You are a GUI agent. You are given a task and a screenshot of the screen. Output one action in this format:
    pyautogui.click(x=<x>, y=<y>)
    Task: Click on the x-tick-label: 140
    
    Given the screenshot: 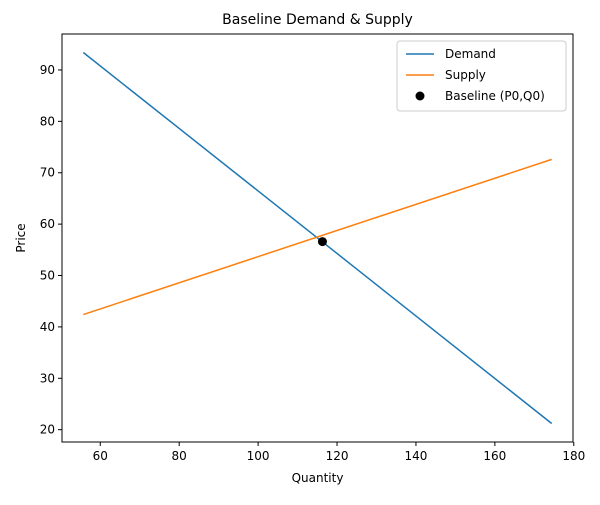 What is the action you would take?
    pyautogui.click(x=415, y=456)
    